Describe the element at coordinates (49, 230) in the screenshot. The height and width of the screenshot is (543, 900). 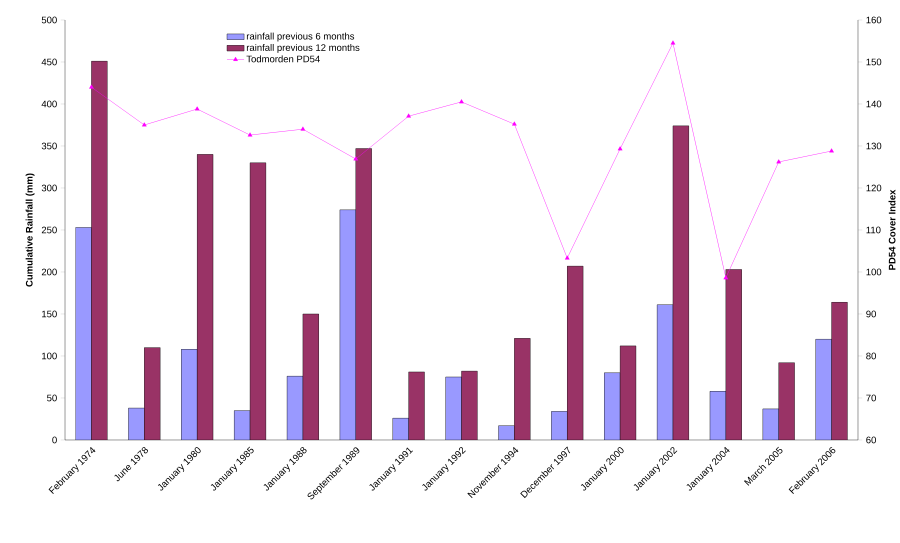
I see `y-tick-label: 250` at that location.